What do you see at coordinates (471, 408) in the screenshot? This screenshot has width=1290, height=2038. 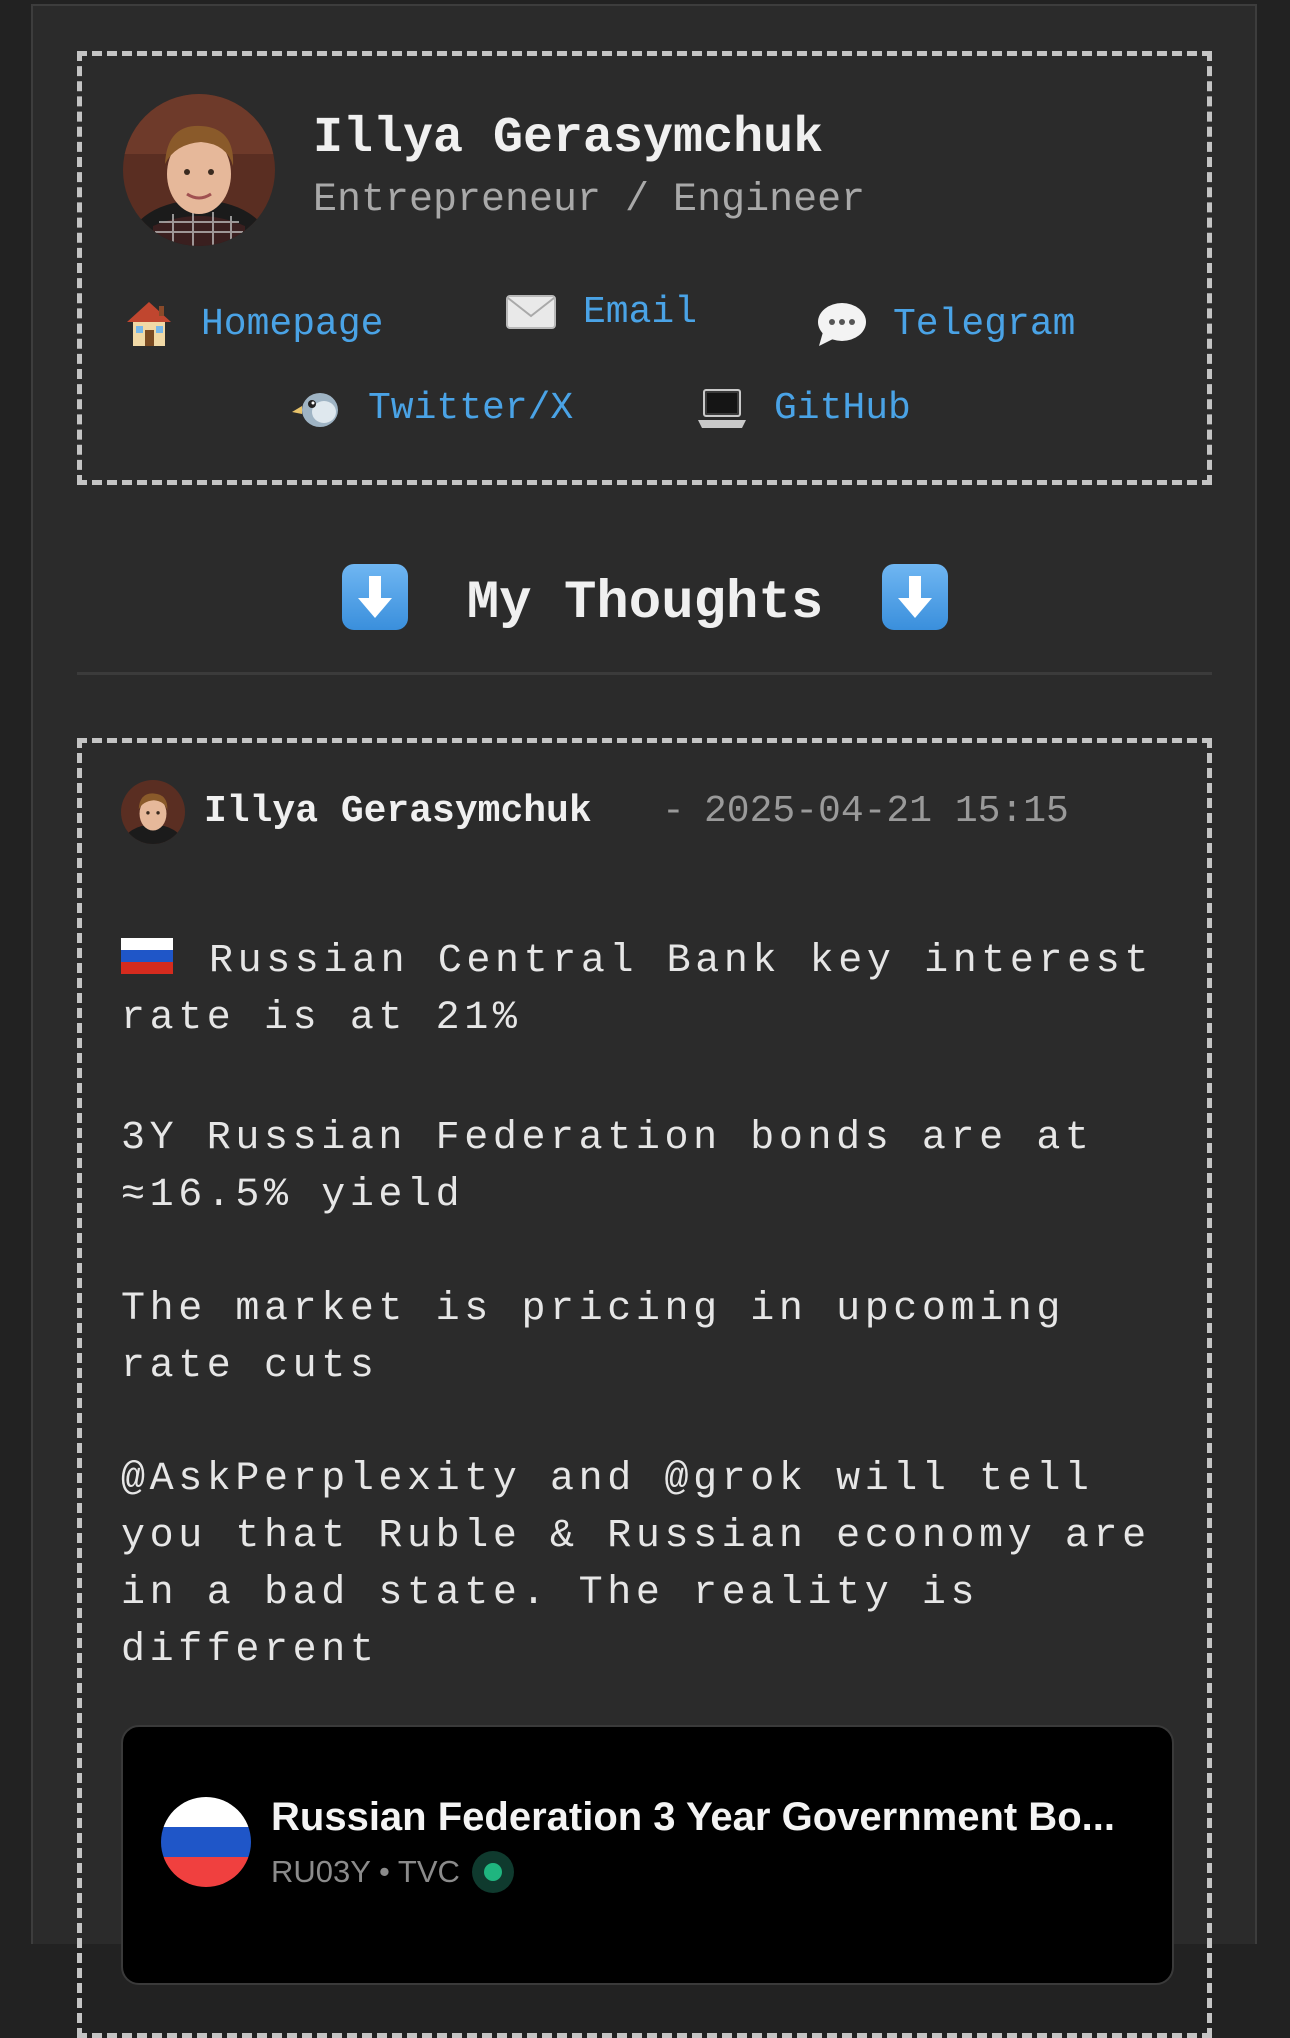 I see `twitter-link-label: Twitter/X` at bounding box center [471, 408].